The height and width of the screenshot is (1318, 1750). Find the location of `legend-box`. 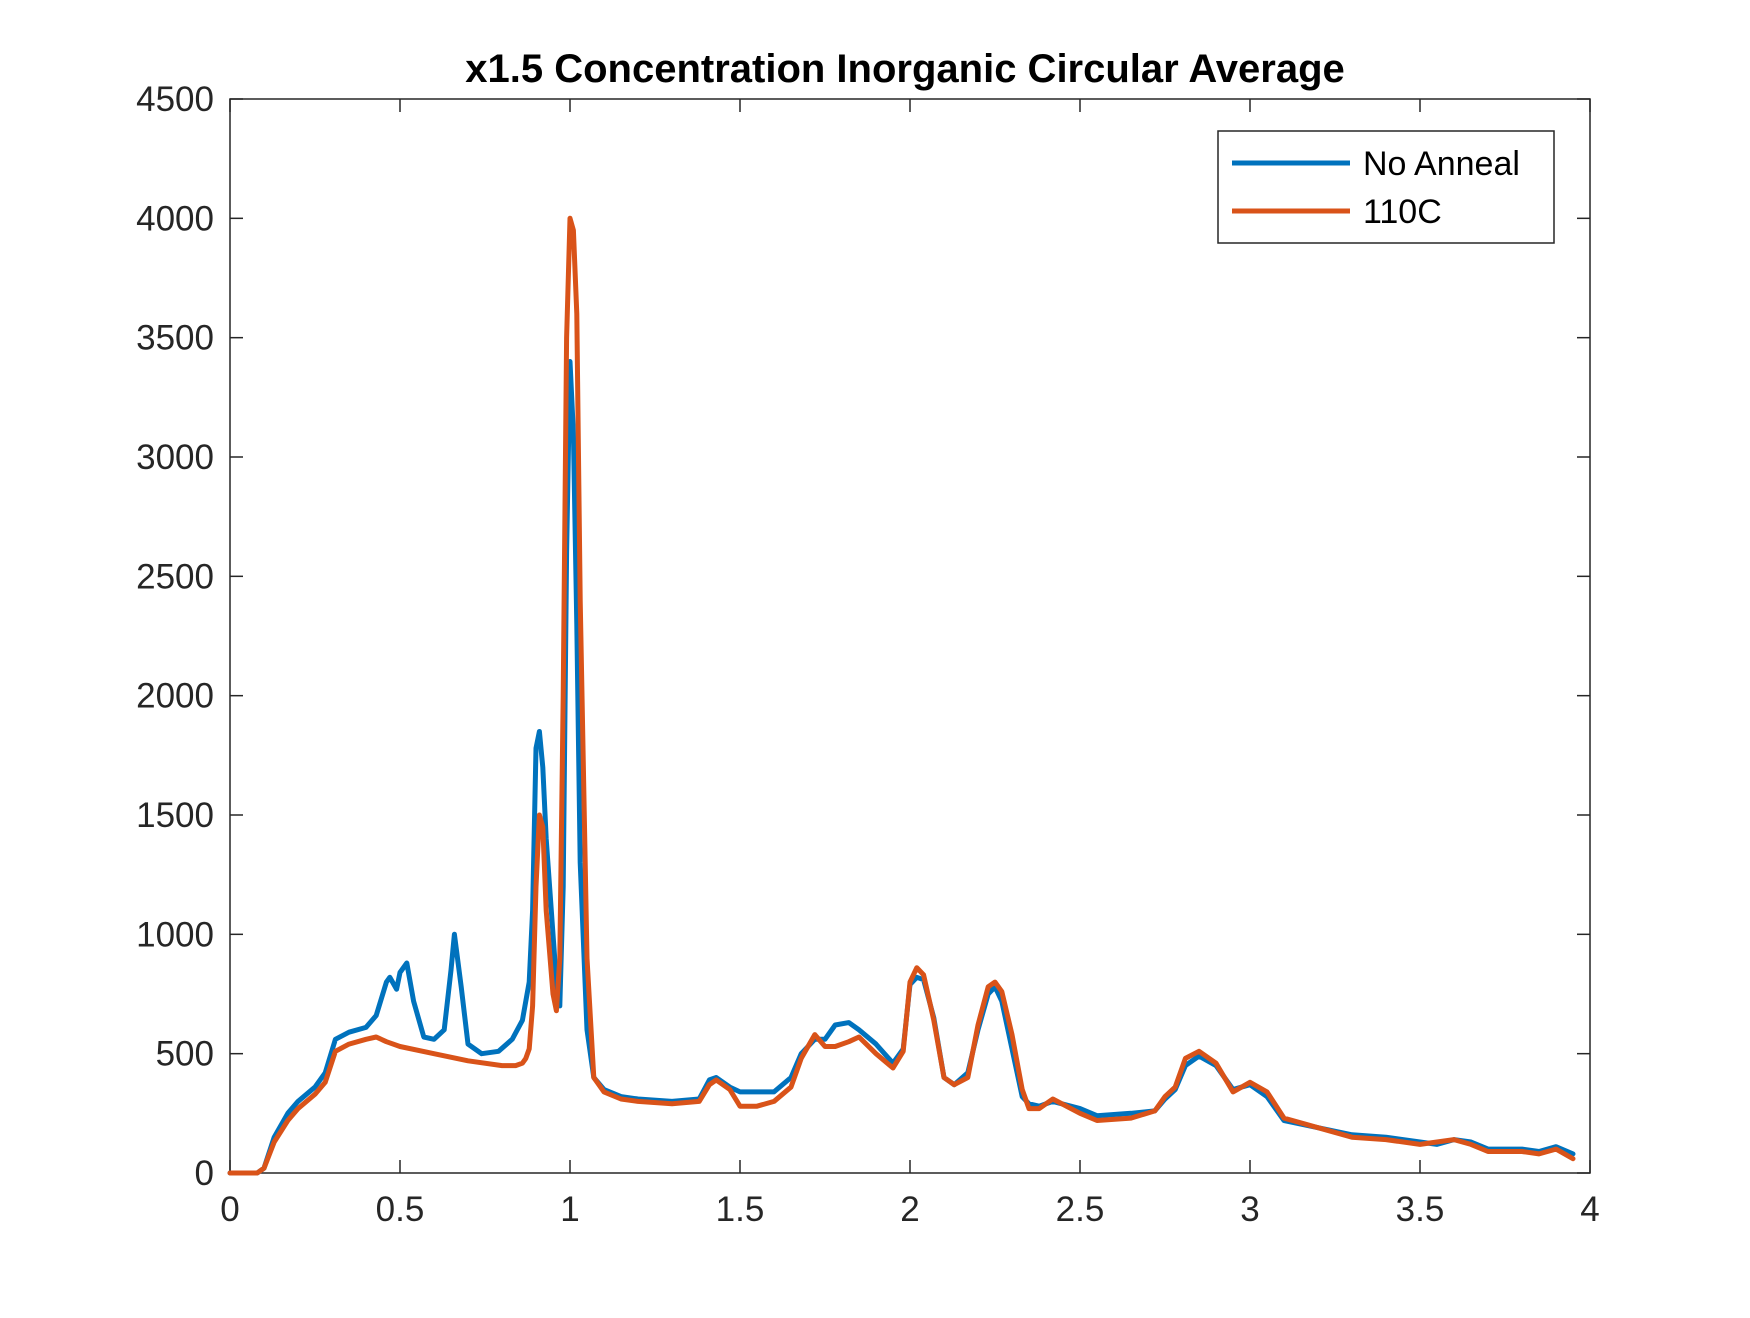

legend-box is located at coordinates (1386, 187).